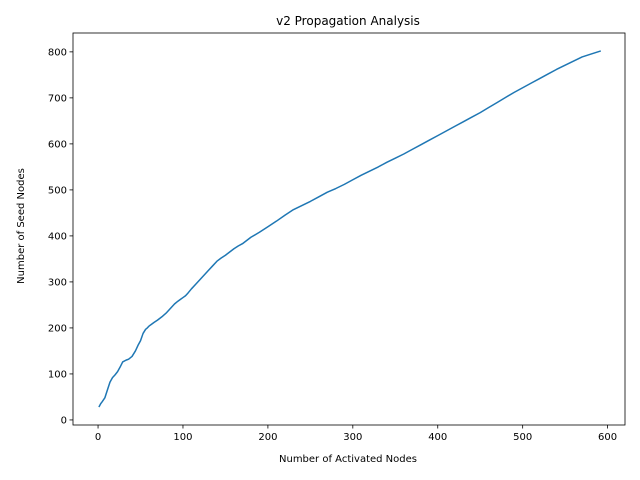 This screenshot has height=480, width=640. Describe the element at coordinates (57, 144) in the screenshot. I see `y-tick-label: 600` at that location.